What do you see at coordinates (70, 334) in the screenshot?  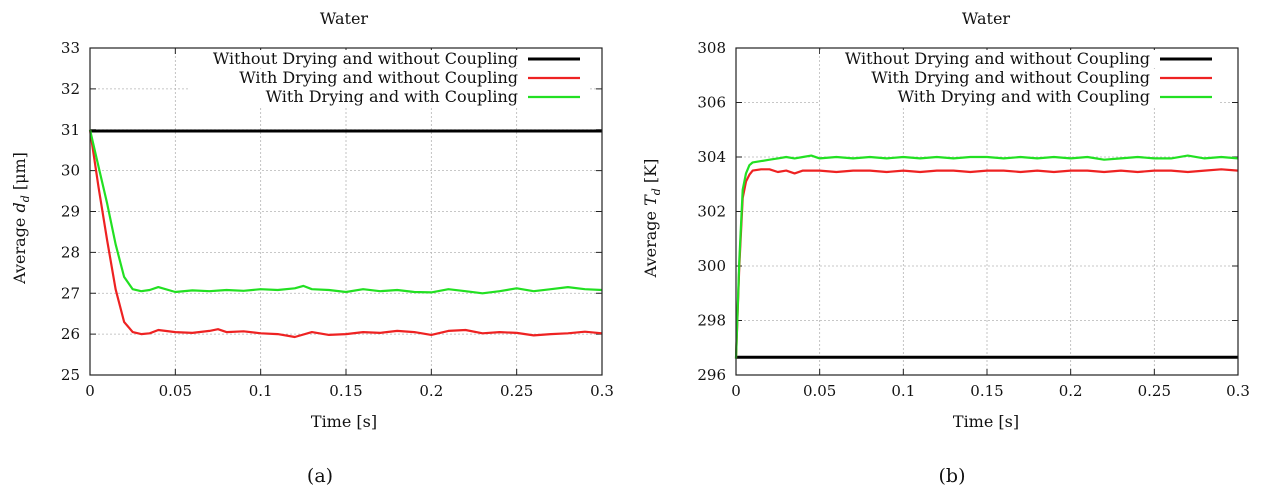 I see `y-tick-label: 26` at bounding box center [70, 334].